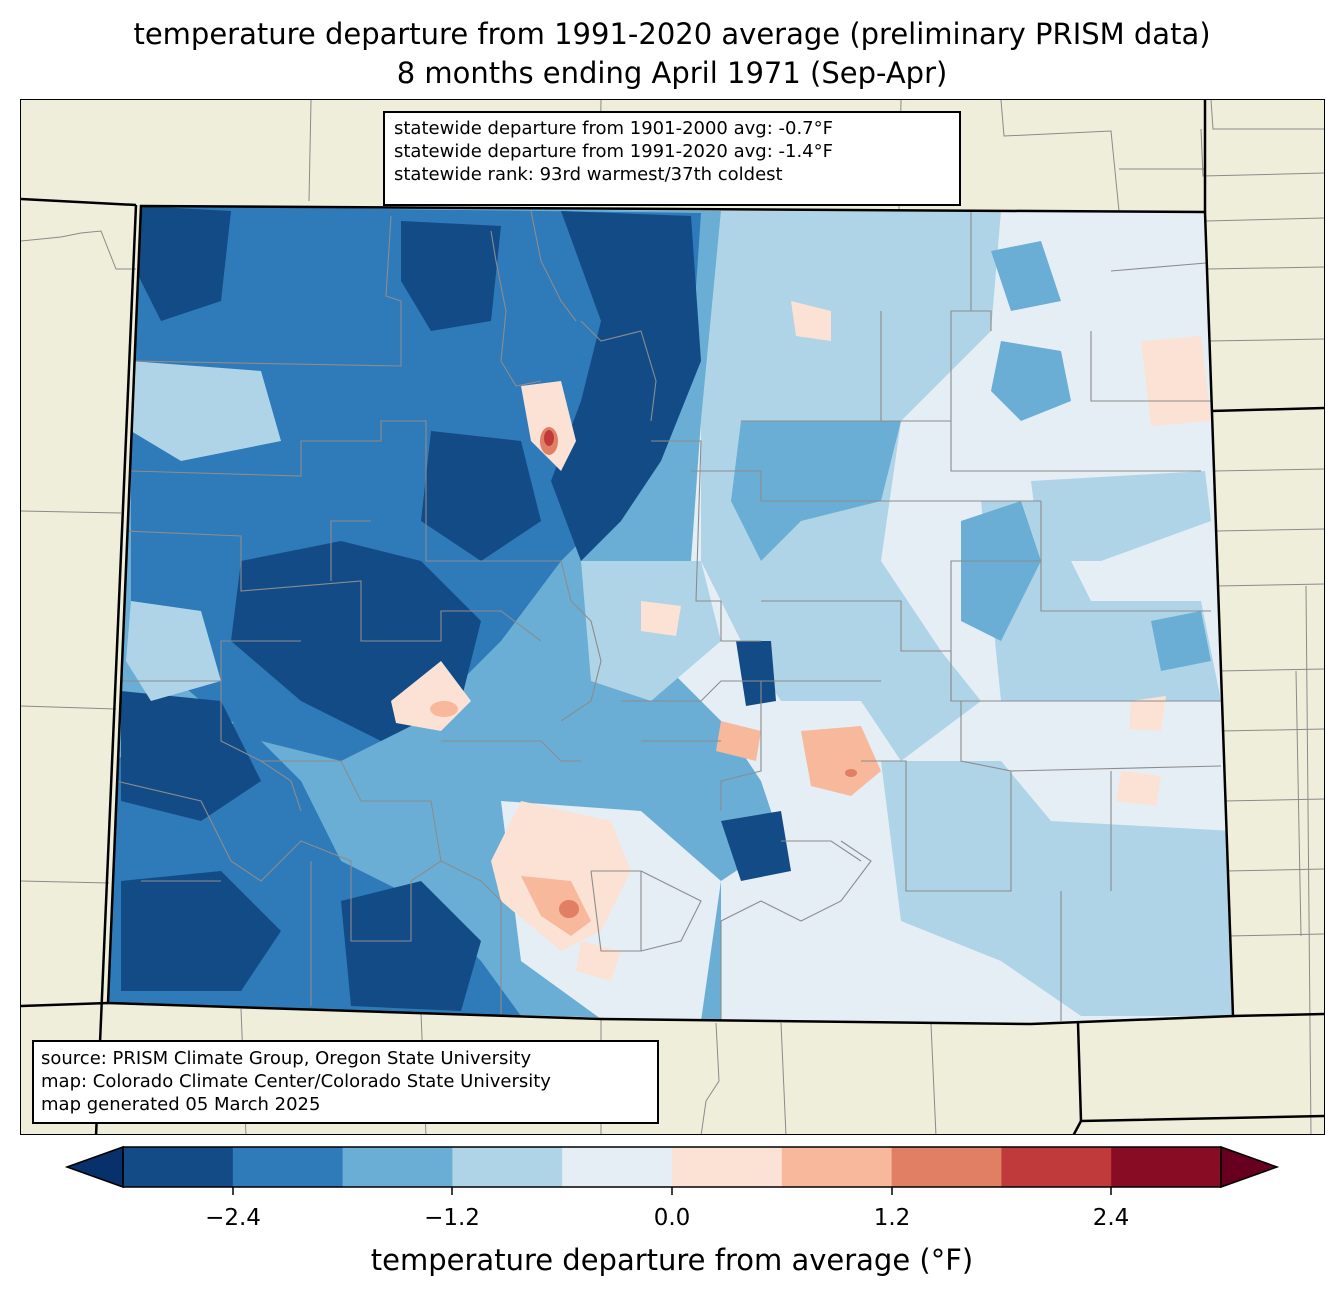 This screenshot has height=1299, width=1344. Describe the element at coordinates (1278, 1015) in the screenshot. I see `kansas-oklahoma-border` at that location.